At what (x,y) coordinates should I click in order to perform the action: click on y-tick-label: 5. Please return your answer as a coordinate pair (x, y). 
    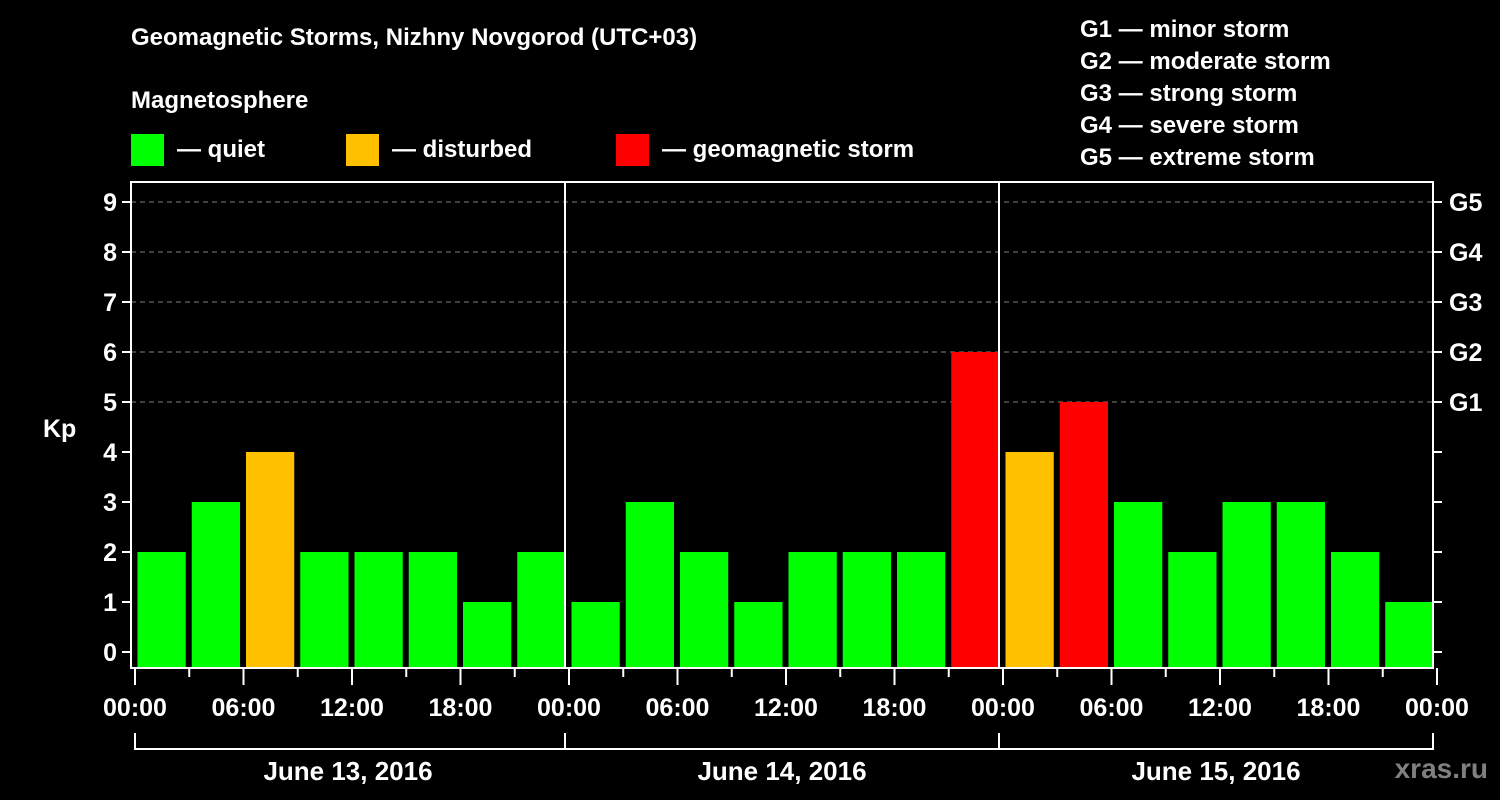
    Looking at the image, I should click on (110, 403).